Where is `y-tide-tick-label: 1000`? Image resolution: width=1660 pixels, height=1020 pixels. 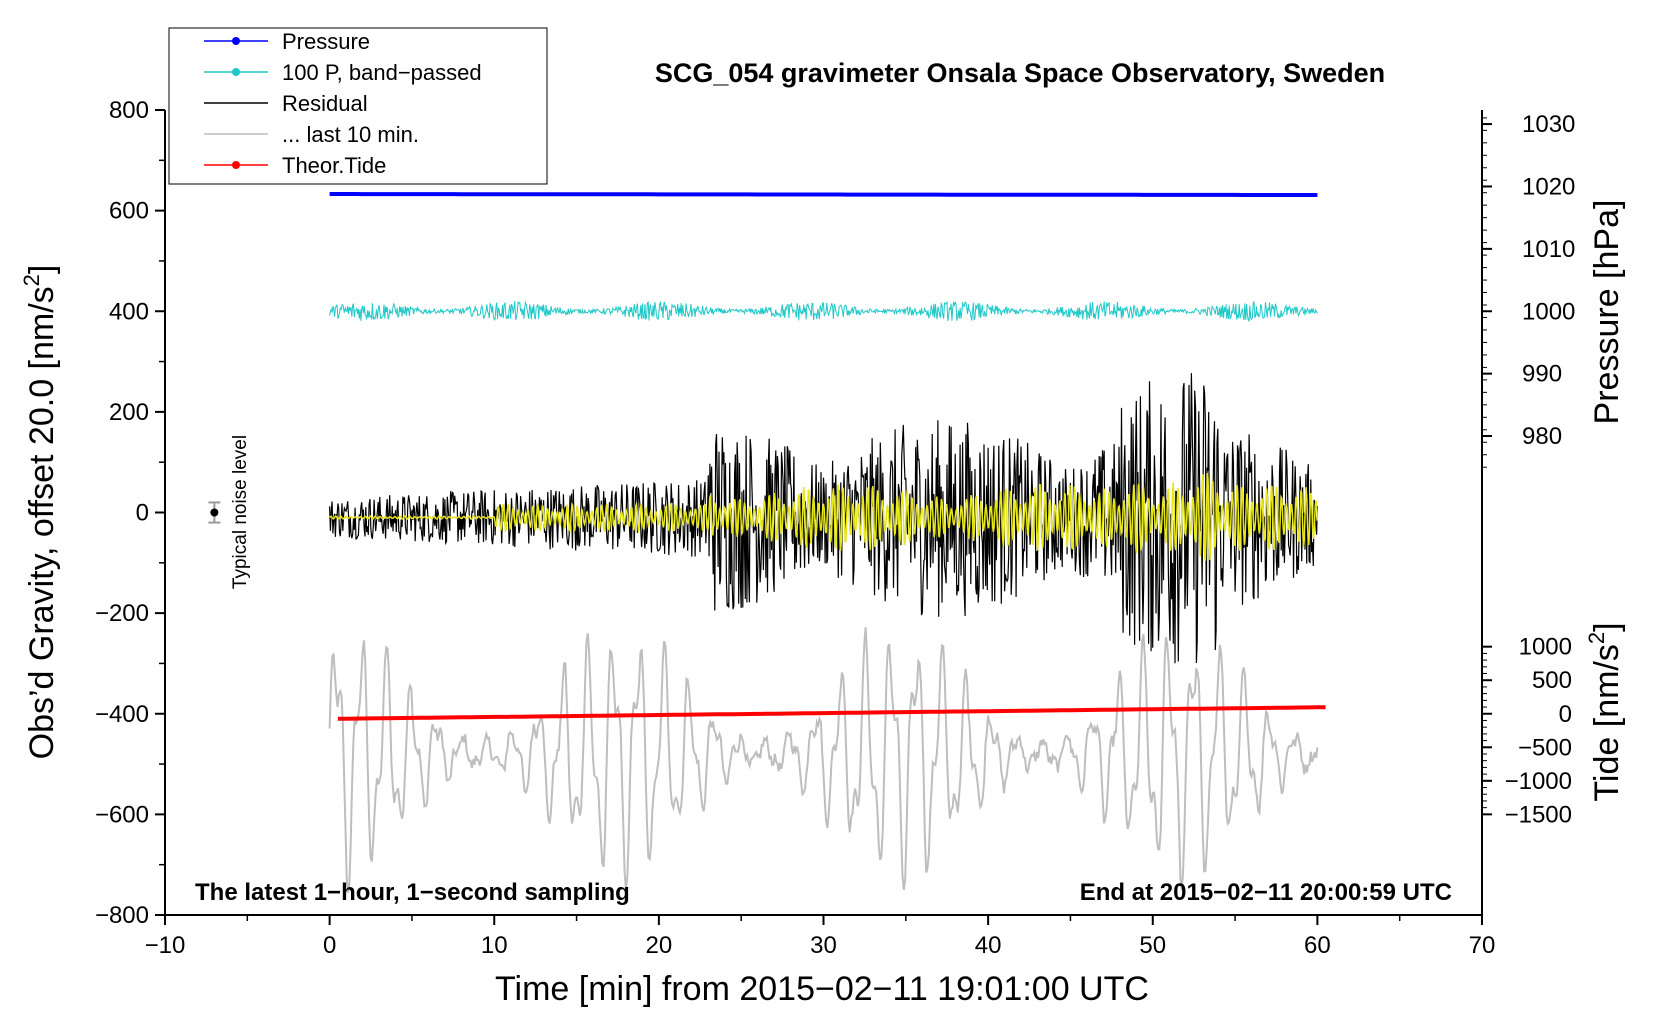 y-tide-tick-label: 1000 is located at coordinates (1545, 647).